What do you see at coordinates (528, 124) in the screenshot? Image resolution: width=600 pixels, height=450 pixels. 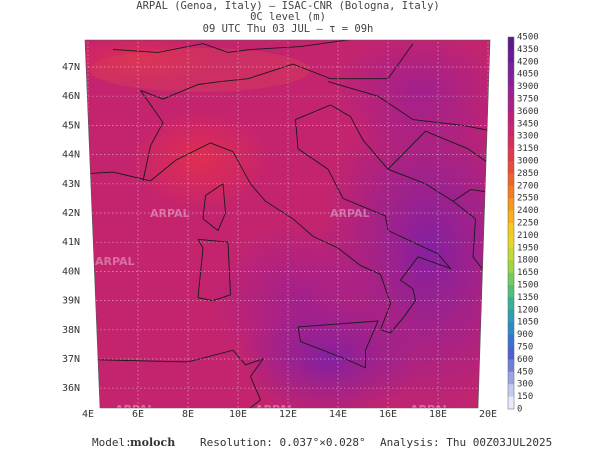 I see `colorbar-label: 3450` at bounding box center [528, 124].